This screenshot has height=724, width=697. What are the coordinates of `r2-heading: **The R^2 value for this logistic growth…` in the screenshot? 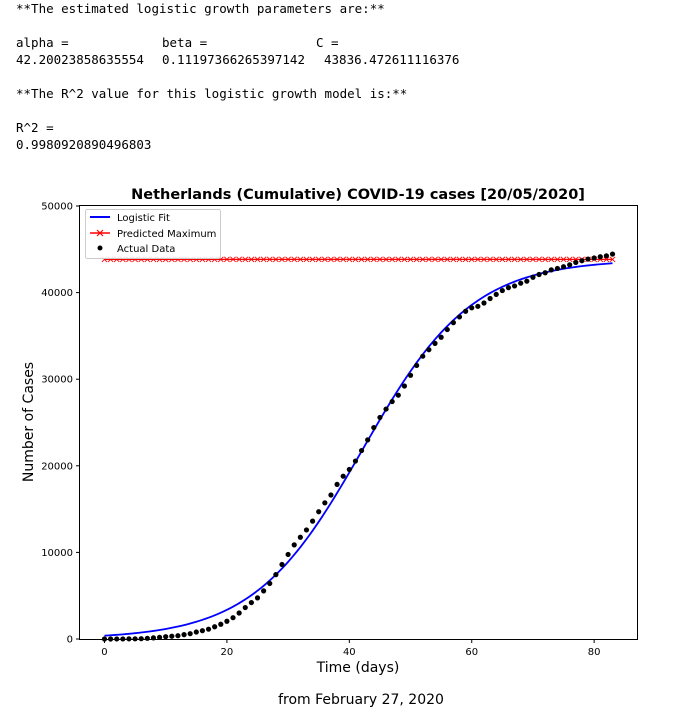 It's located at (212, 93).